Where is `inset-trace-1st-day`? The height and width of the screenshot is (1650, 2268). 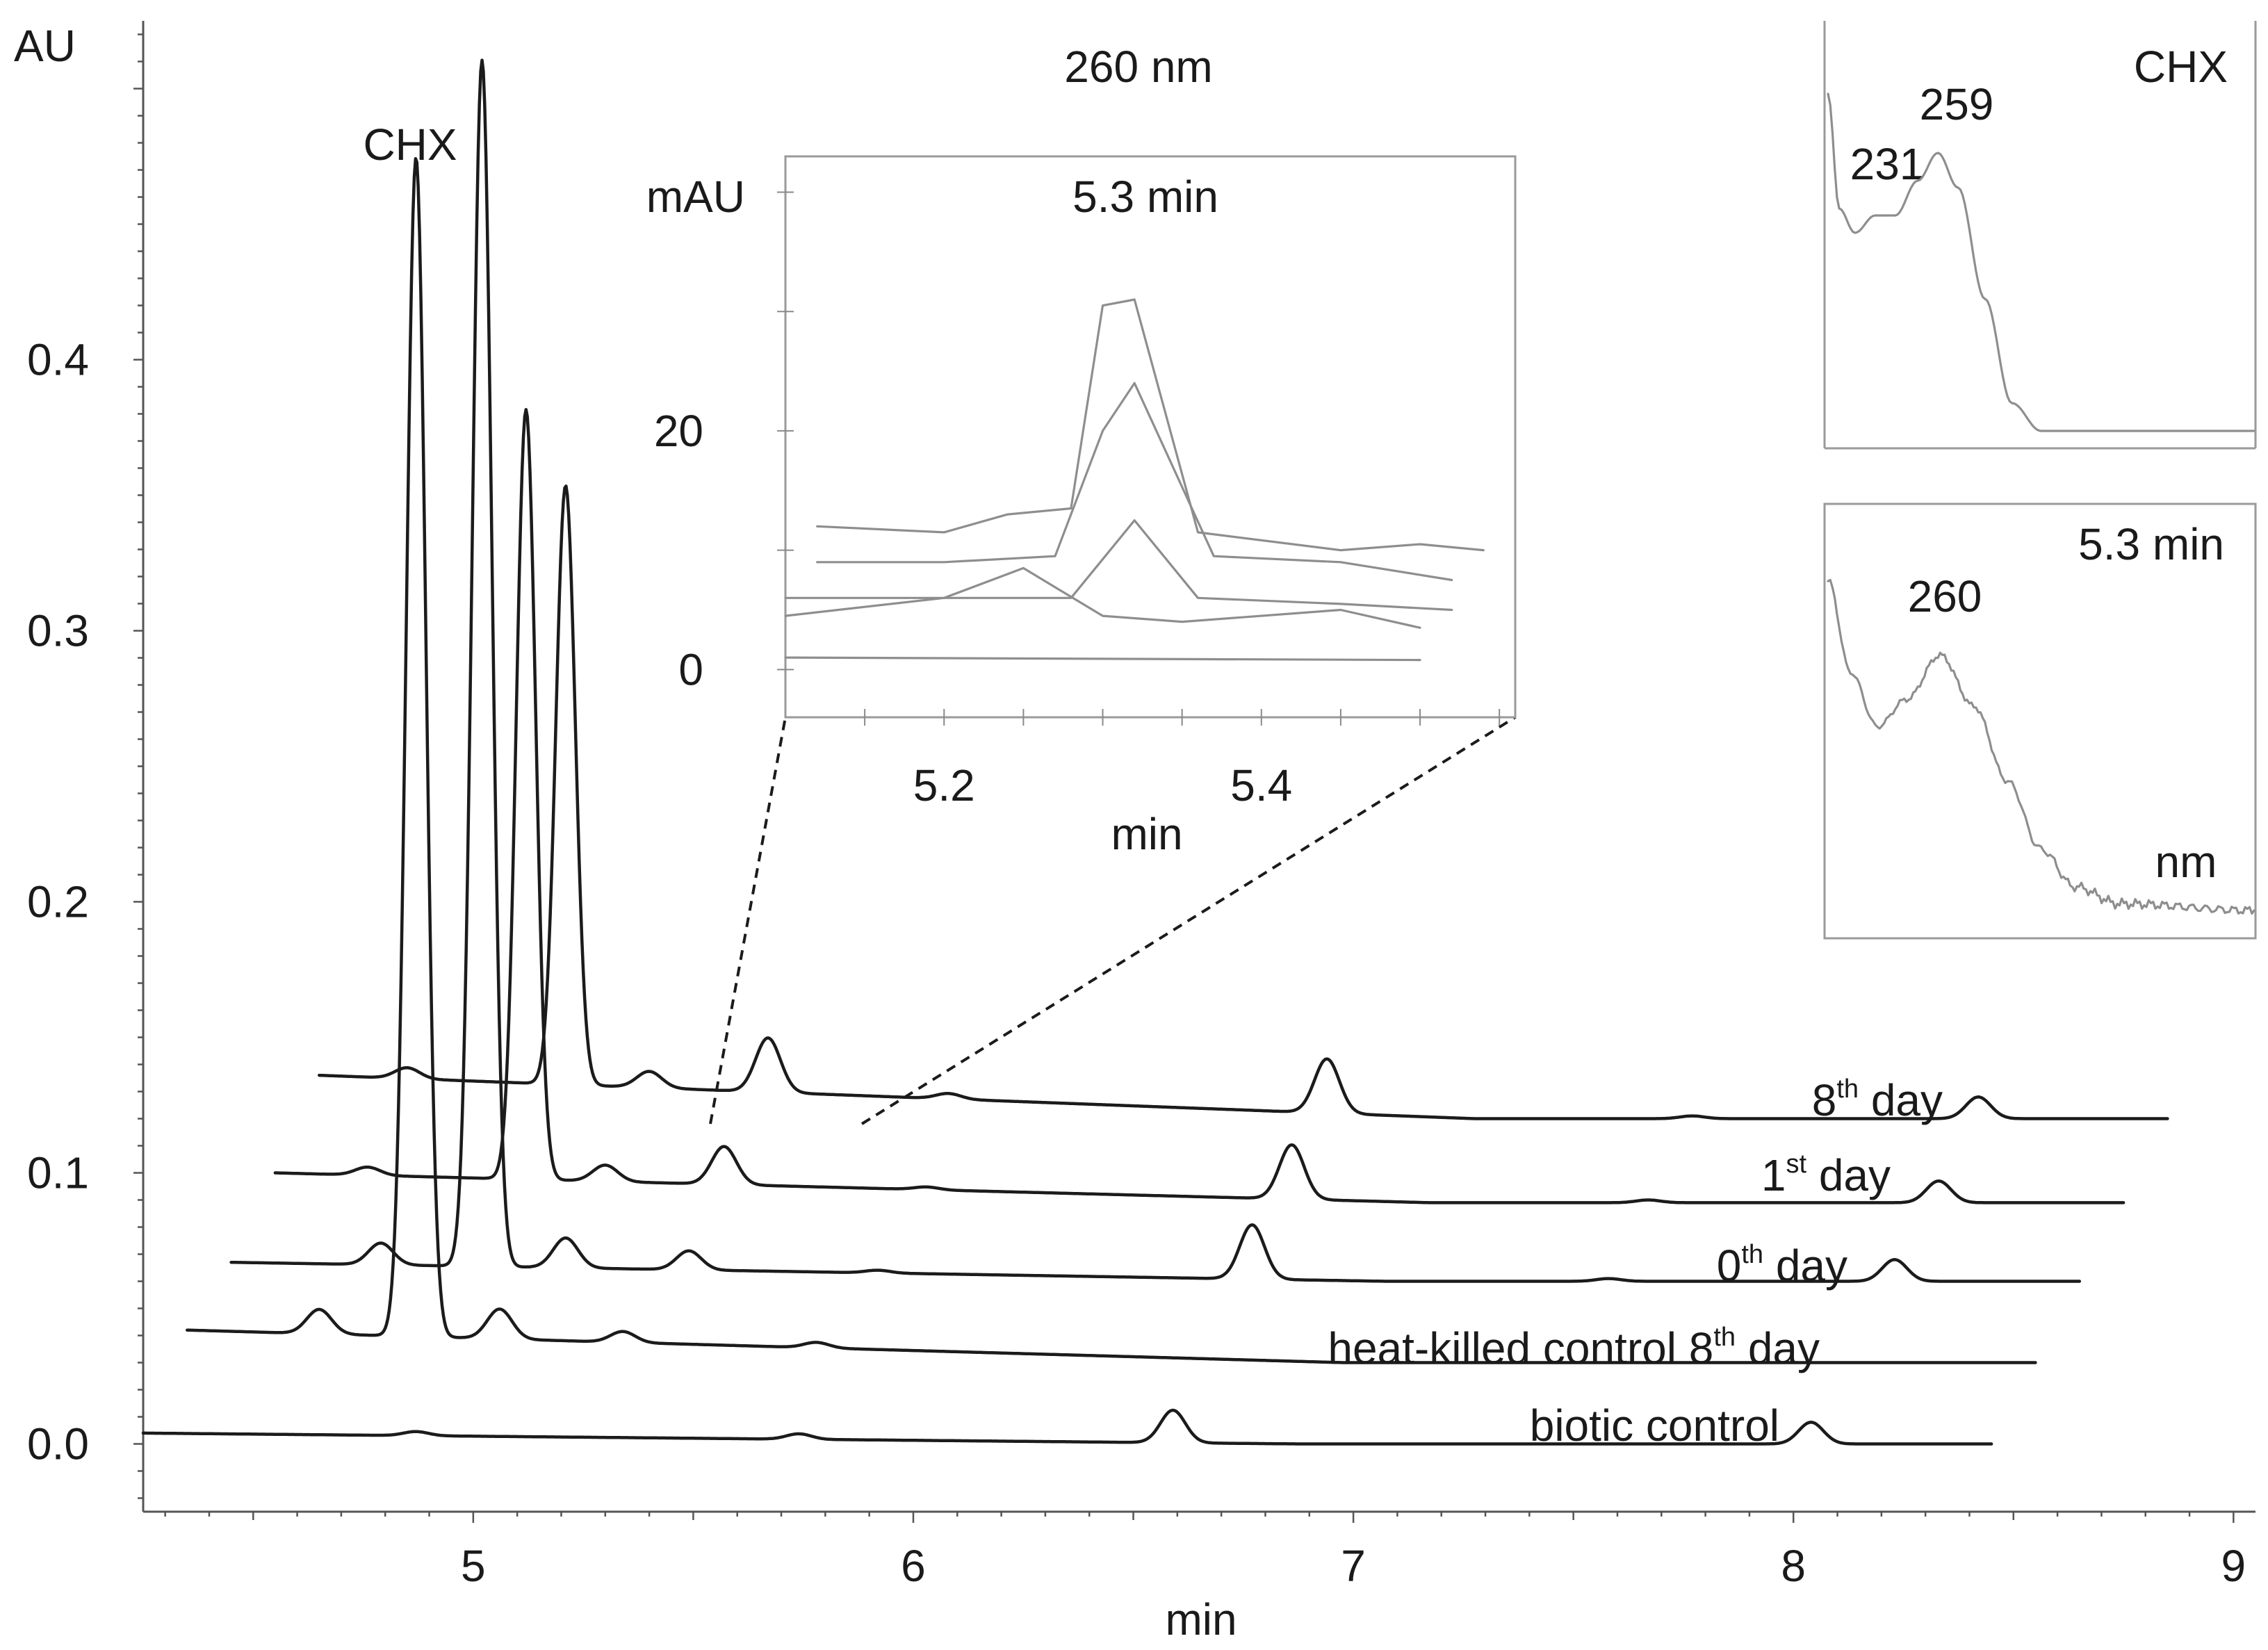
inset-trace-1st-day is located at coordinates (1134, 482).